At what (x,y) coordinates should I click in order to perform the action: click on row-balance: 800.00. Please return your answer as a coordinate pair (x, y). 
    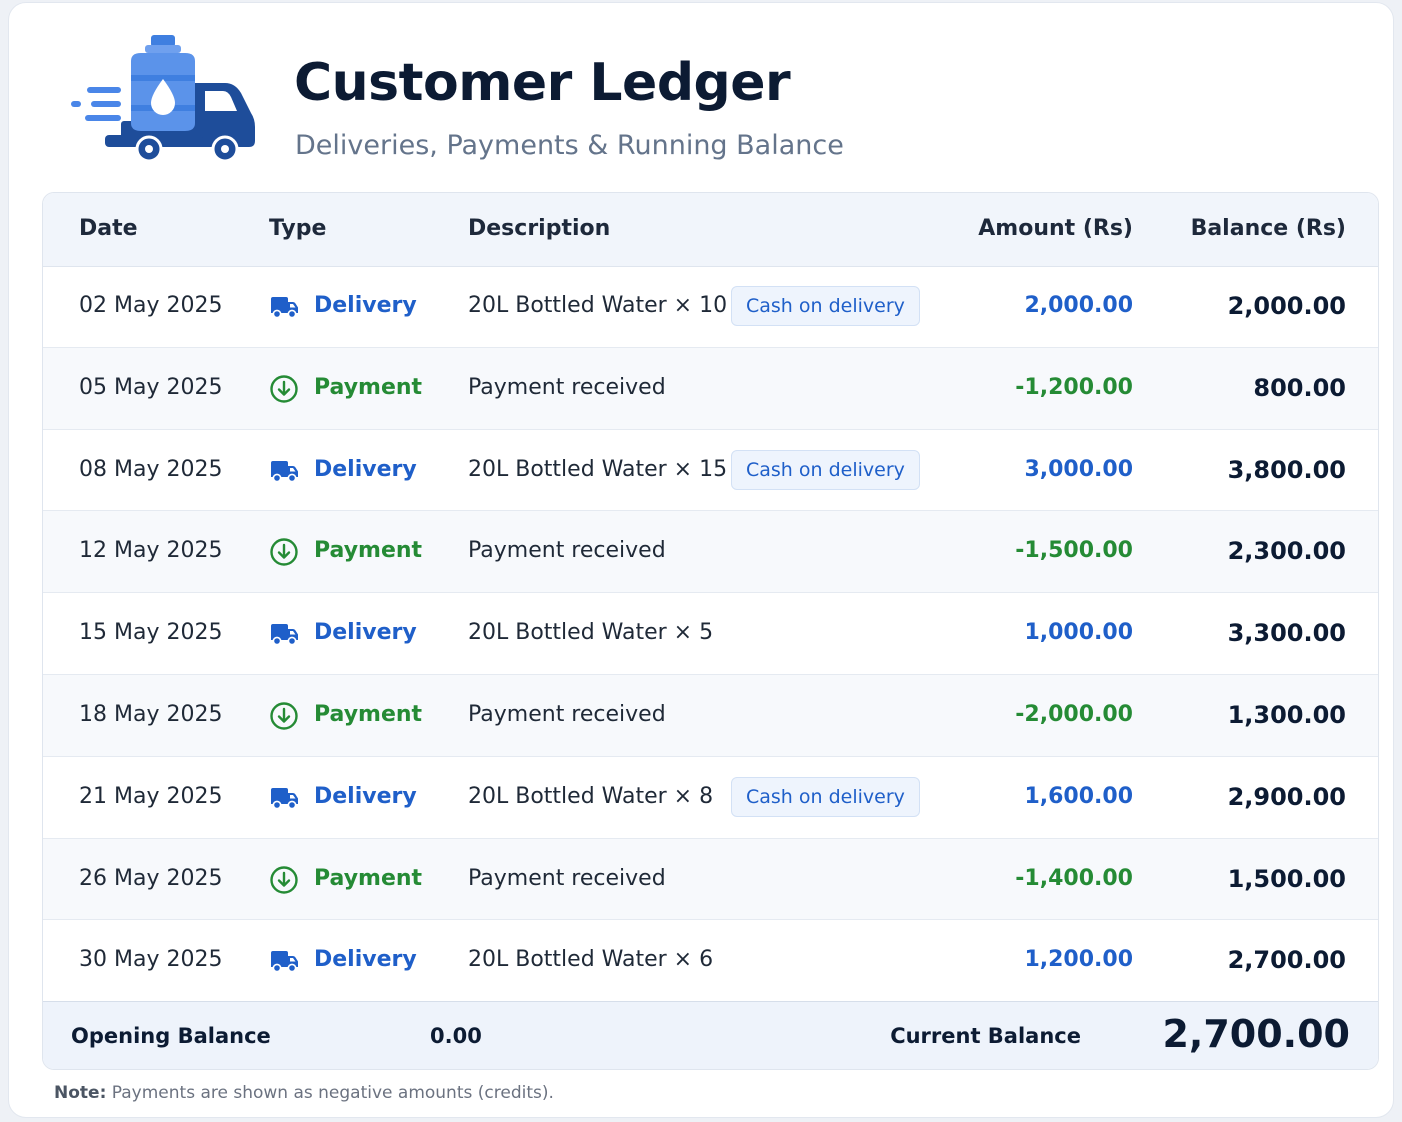
    Looking at the image, I should click on (1299, 387).